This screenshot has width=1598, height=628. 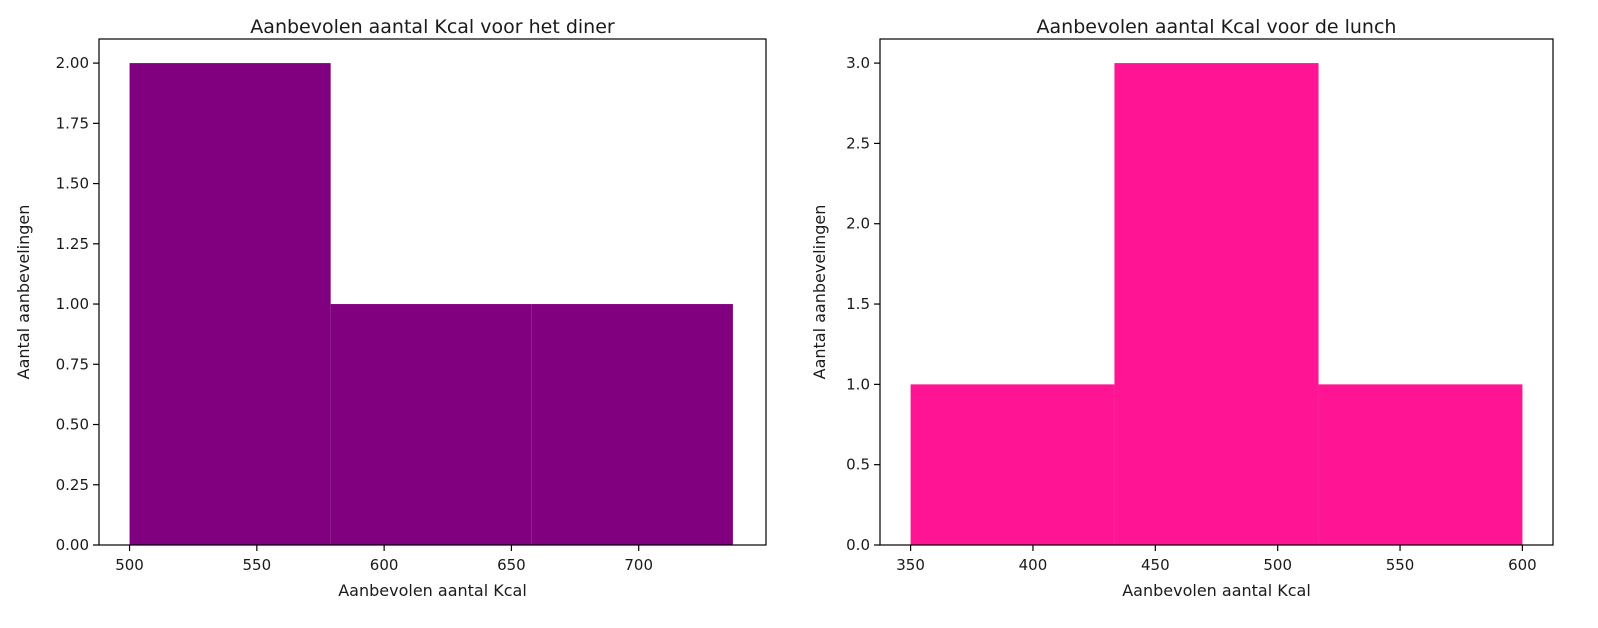 I want to click on x-tick-label: 650, so click(x=511, y=565).